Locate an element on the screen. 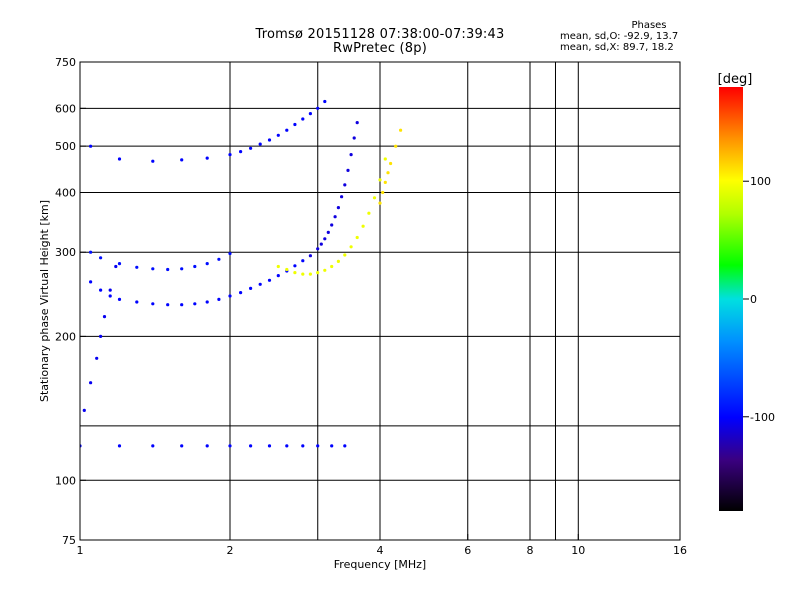  y-tick-label: 200 is located at coordinates (65, 336).